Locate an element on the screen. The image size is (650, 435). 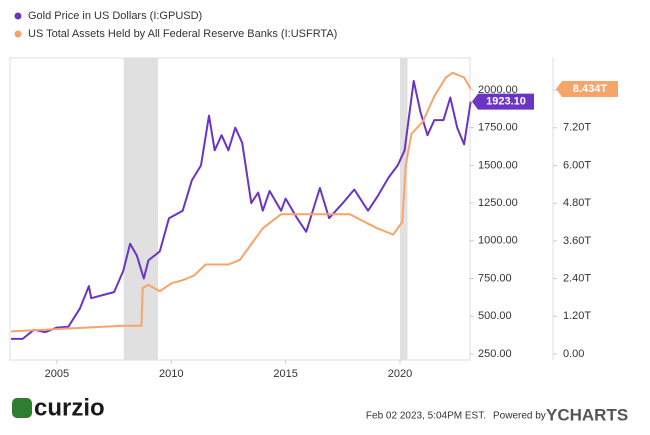
y2-tick-label: 7.20T is located at coordinates (577, 128).